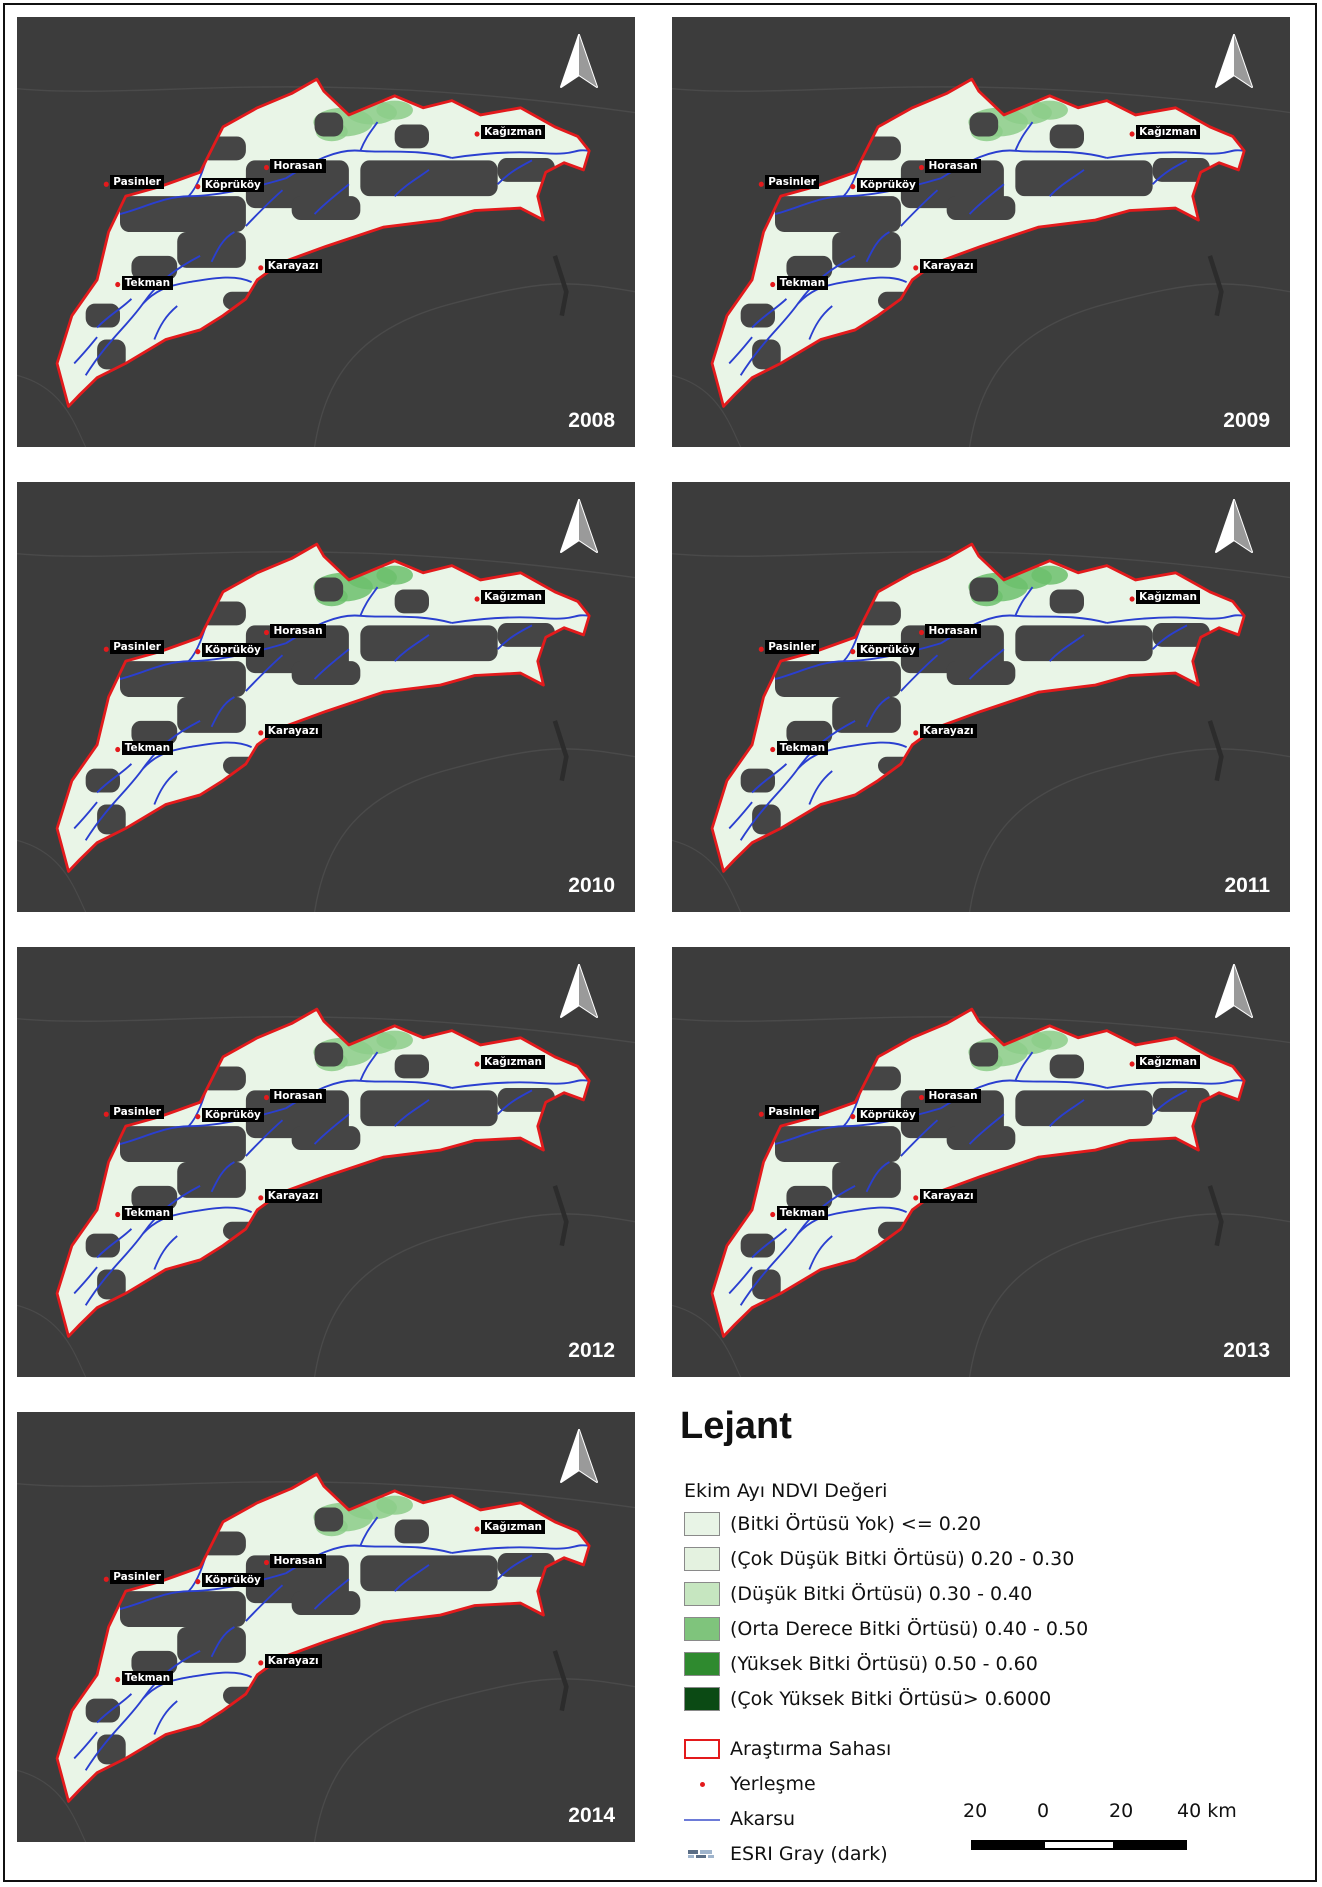 The width and height of the screenshot is (1322, 1887). I want to click on legend-class-label: (Orta Derece Bitki Örtüsü) 0.40 - 0.50, so click(909, 1629).